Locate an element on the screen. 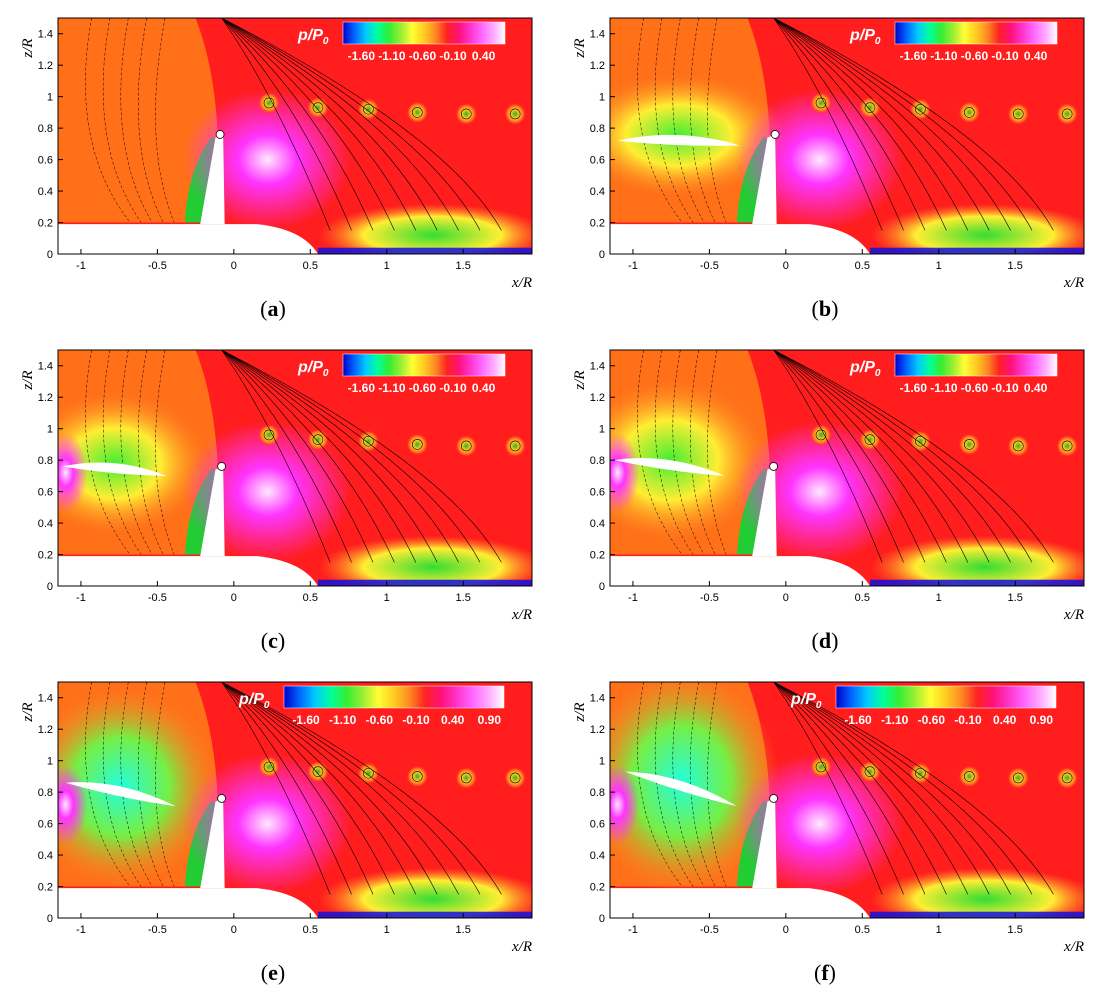 This screenshot has width=1105, height=996. x-tick-label: 0 is located at coordinates (786, 930).